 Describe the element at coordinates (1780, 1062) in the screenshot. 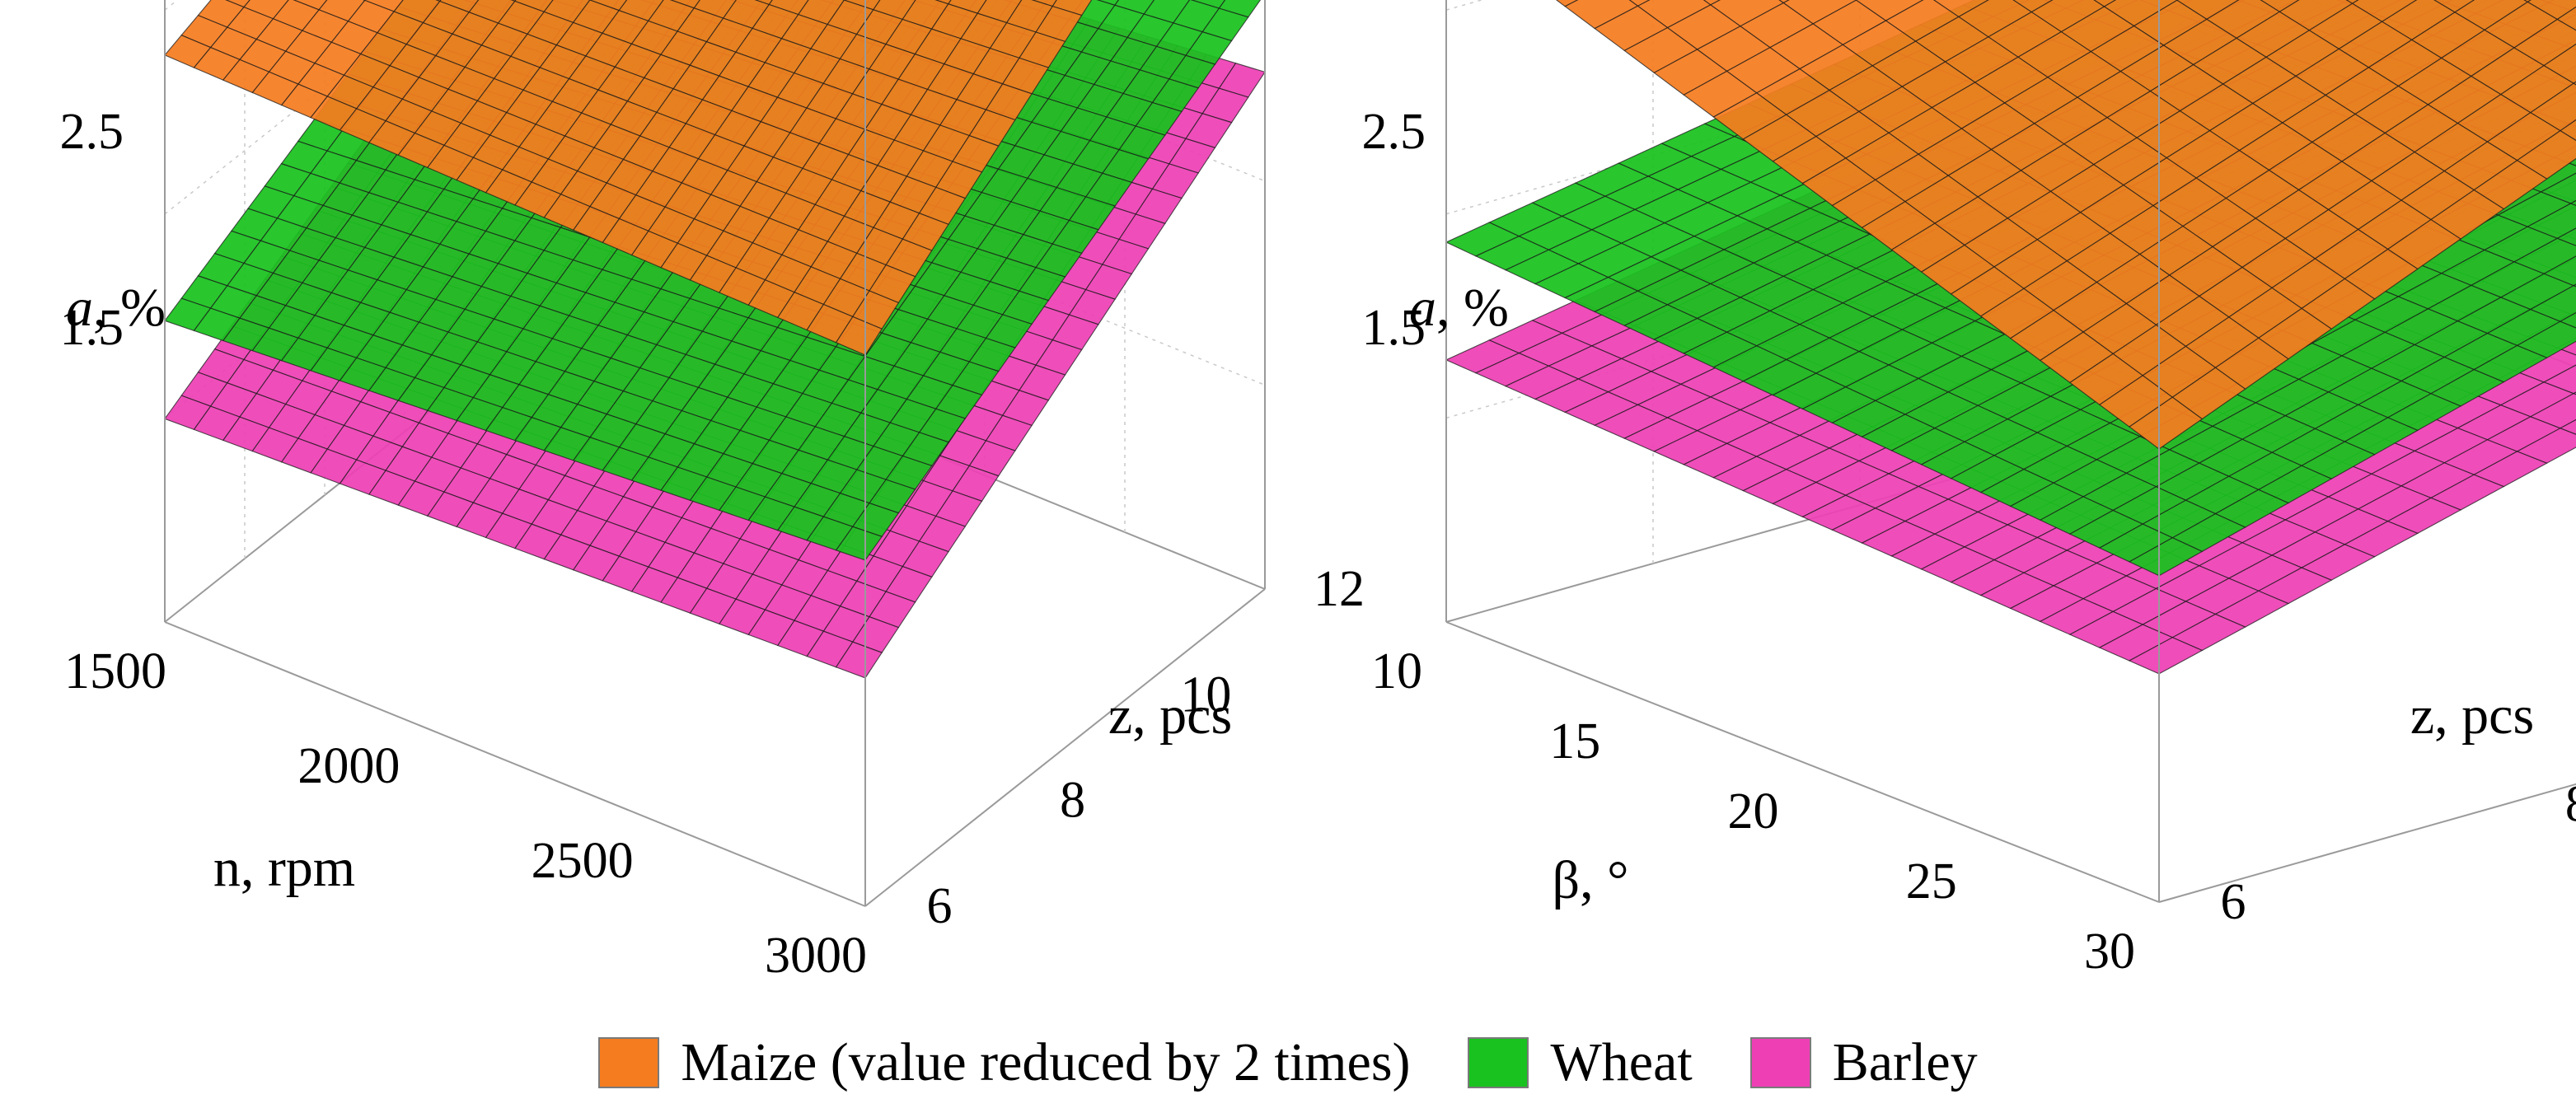

I see `barley-swatch` at that location.